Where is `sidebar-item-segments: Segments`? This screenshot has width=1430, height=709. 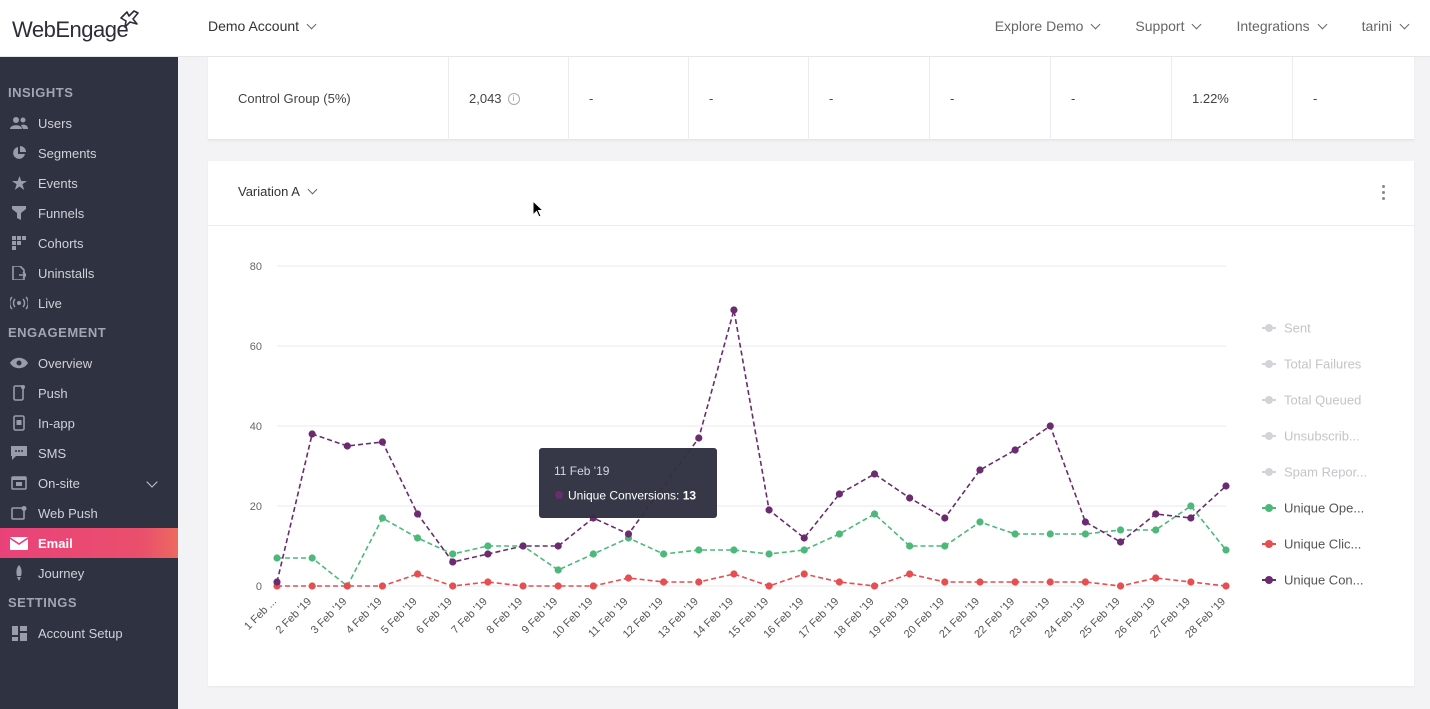 sidebar-item-segments: Segments is located at coordinates (89, 153).